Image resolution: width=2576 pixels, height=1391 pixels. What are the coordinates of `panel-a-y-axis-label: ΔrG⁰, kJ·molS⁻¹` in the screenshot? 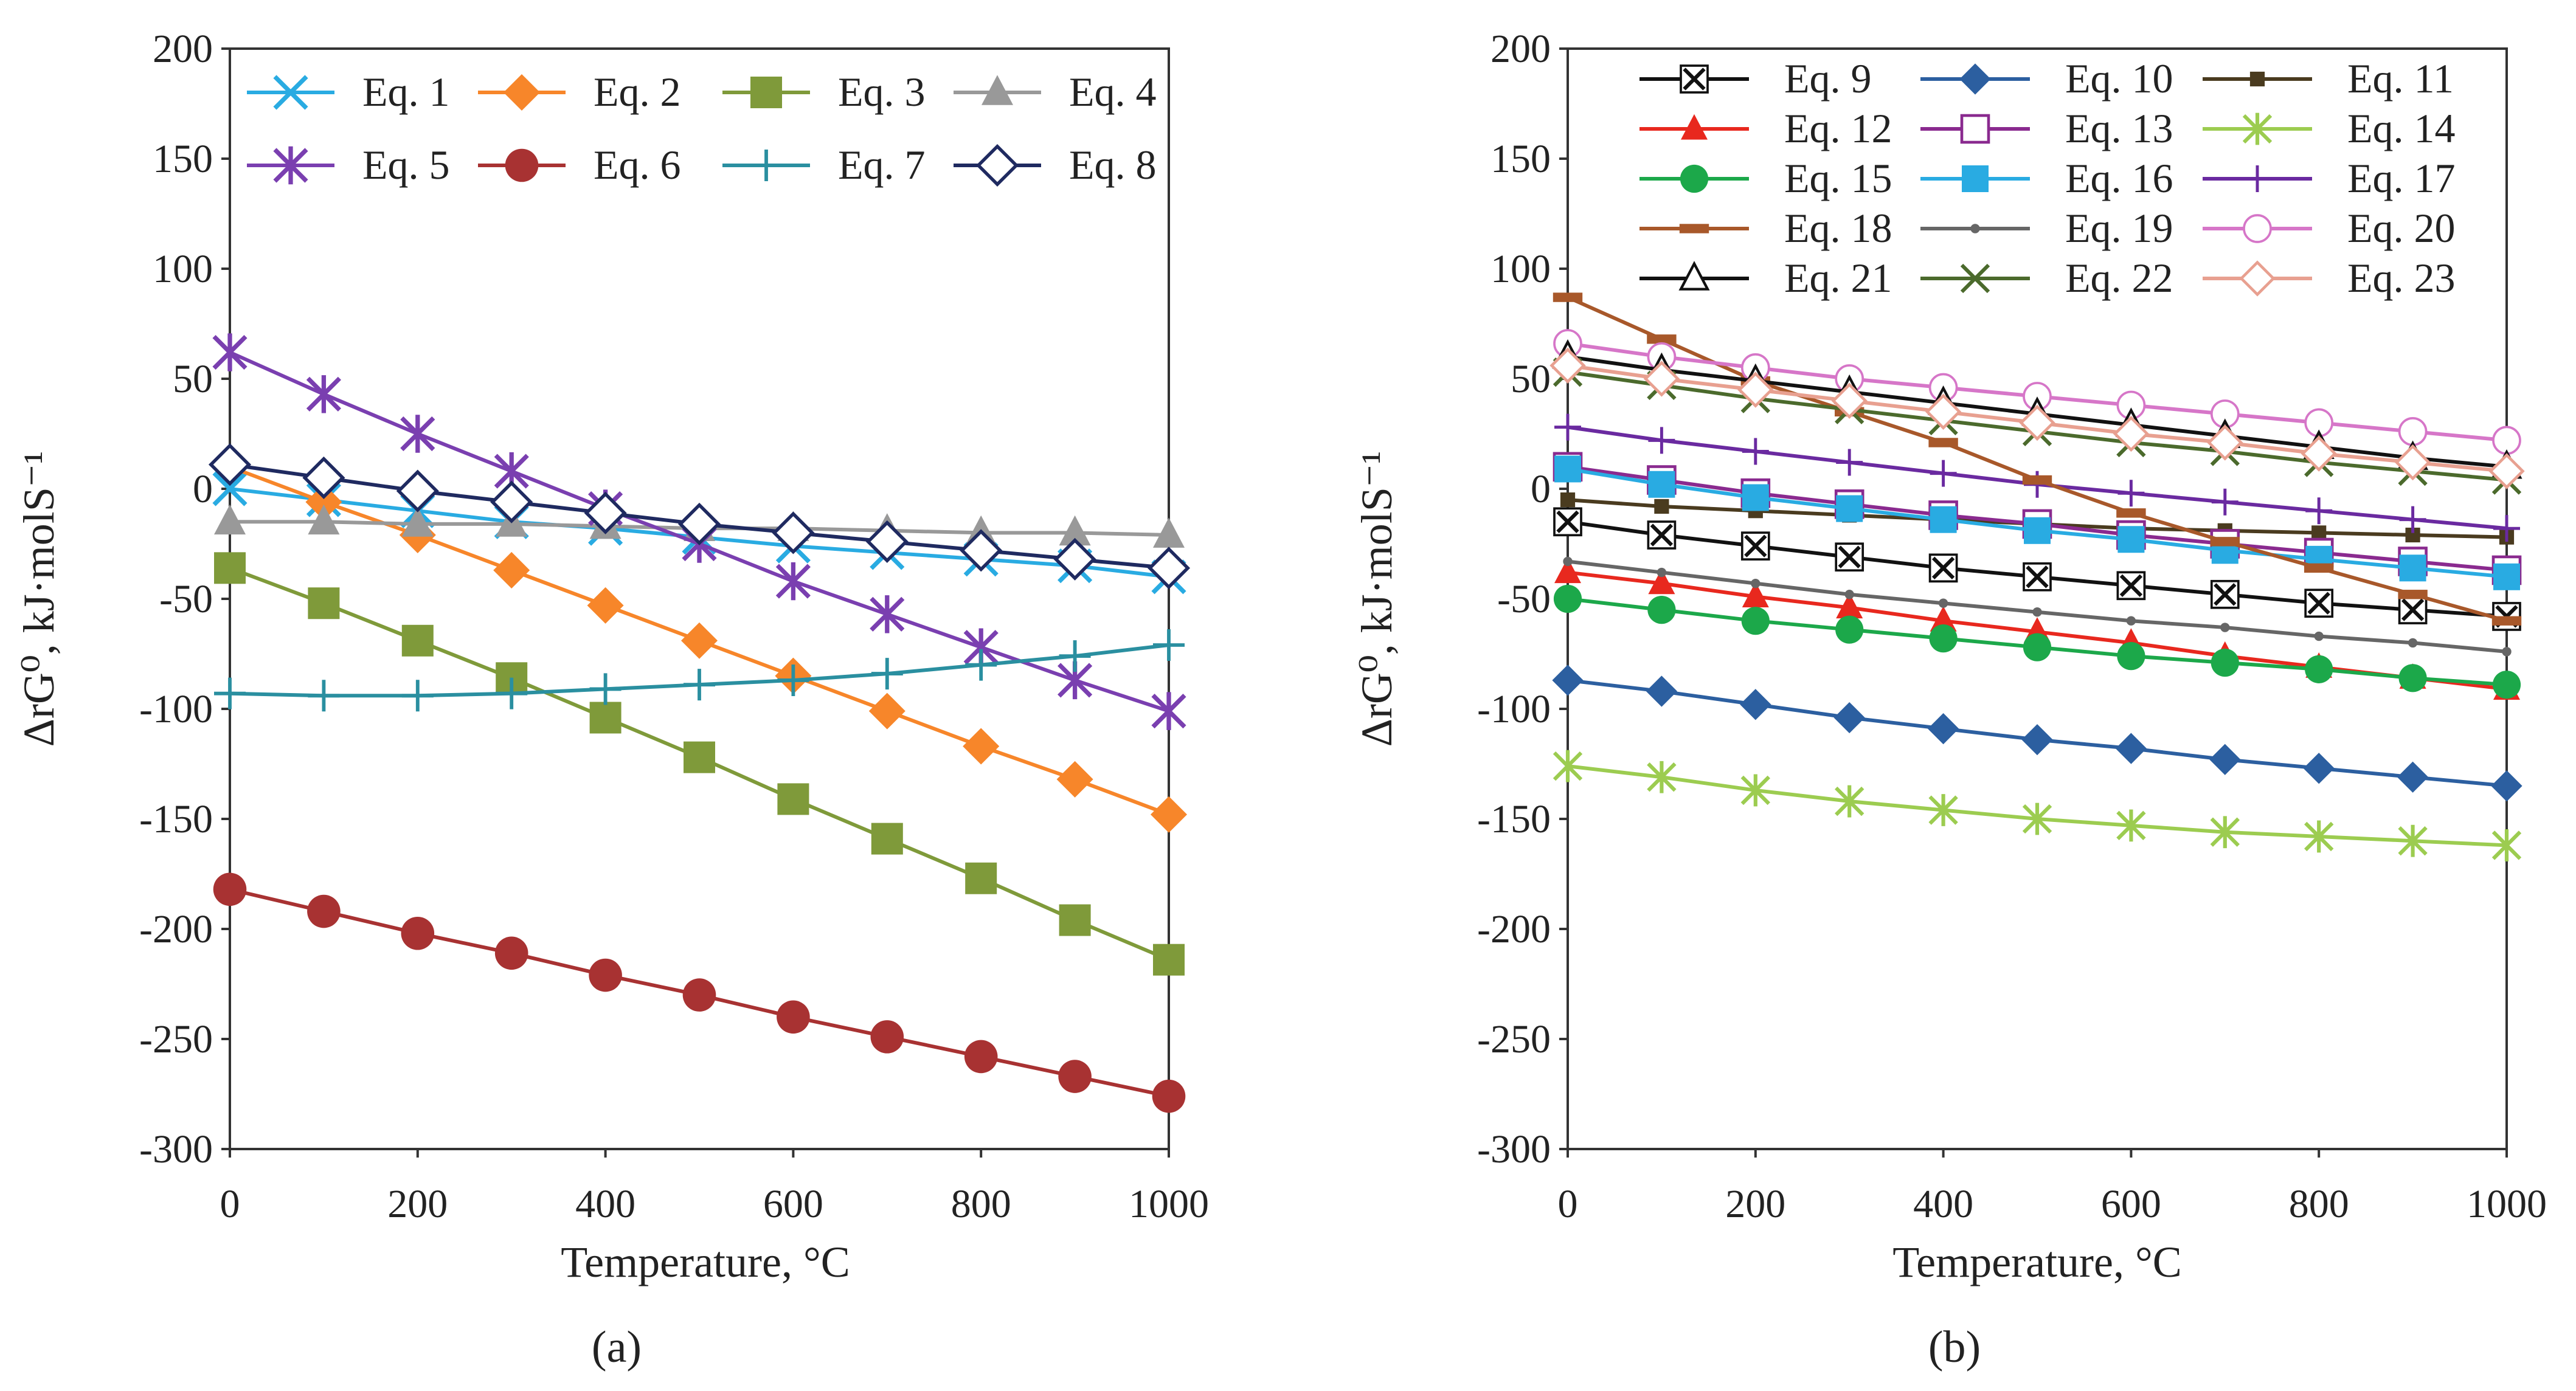 It's located at (39, 599).